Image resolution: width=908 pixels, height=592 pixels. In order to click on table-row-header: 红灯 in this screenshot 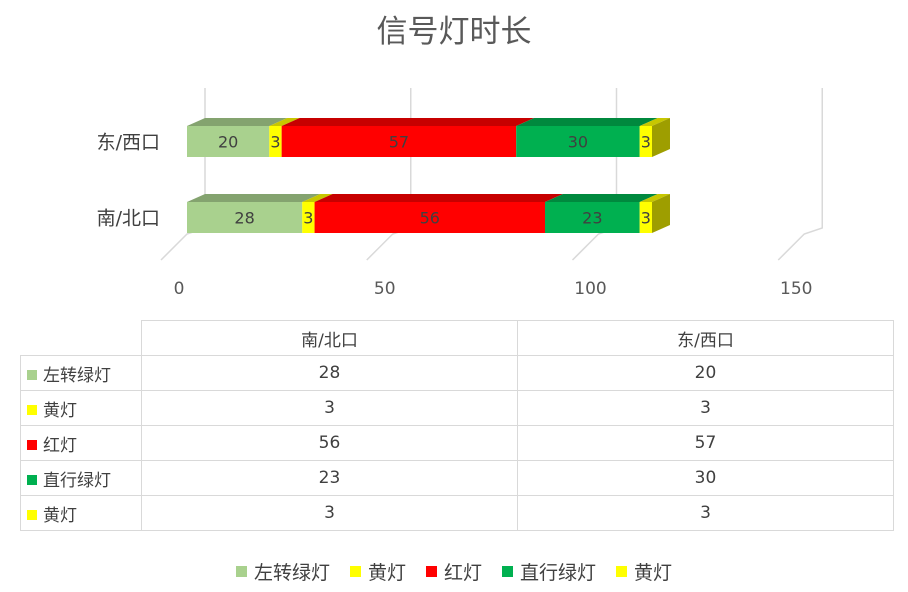, I will do `click(81, 443)`.